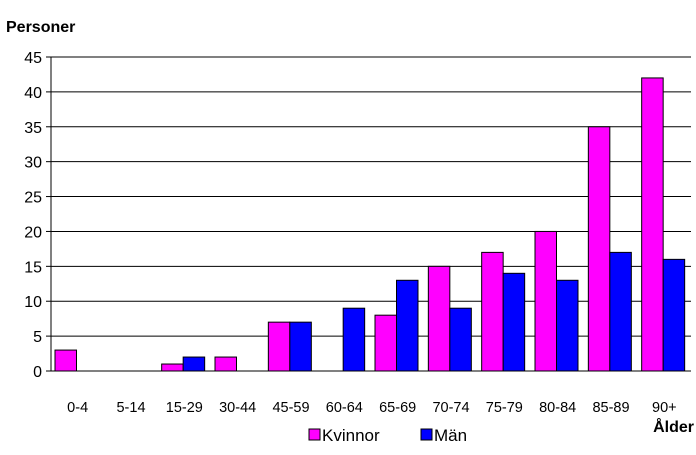 This screenshot has width=696, height=455. Describe the element at coordinates (674, 315) in the screenshot. I see `bar-man-90+` at that location.